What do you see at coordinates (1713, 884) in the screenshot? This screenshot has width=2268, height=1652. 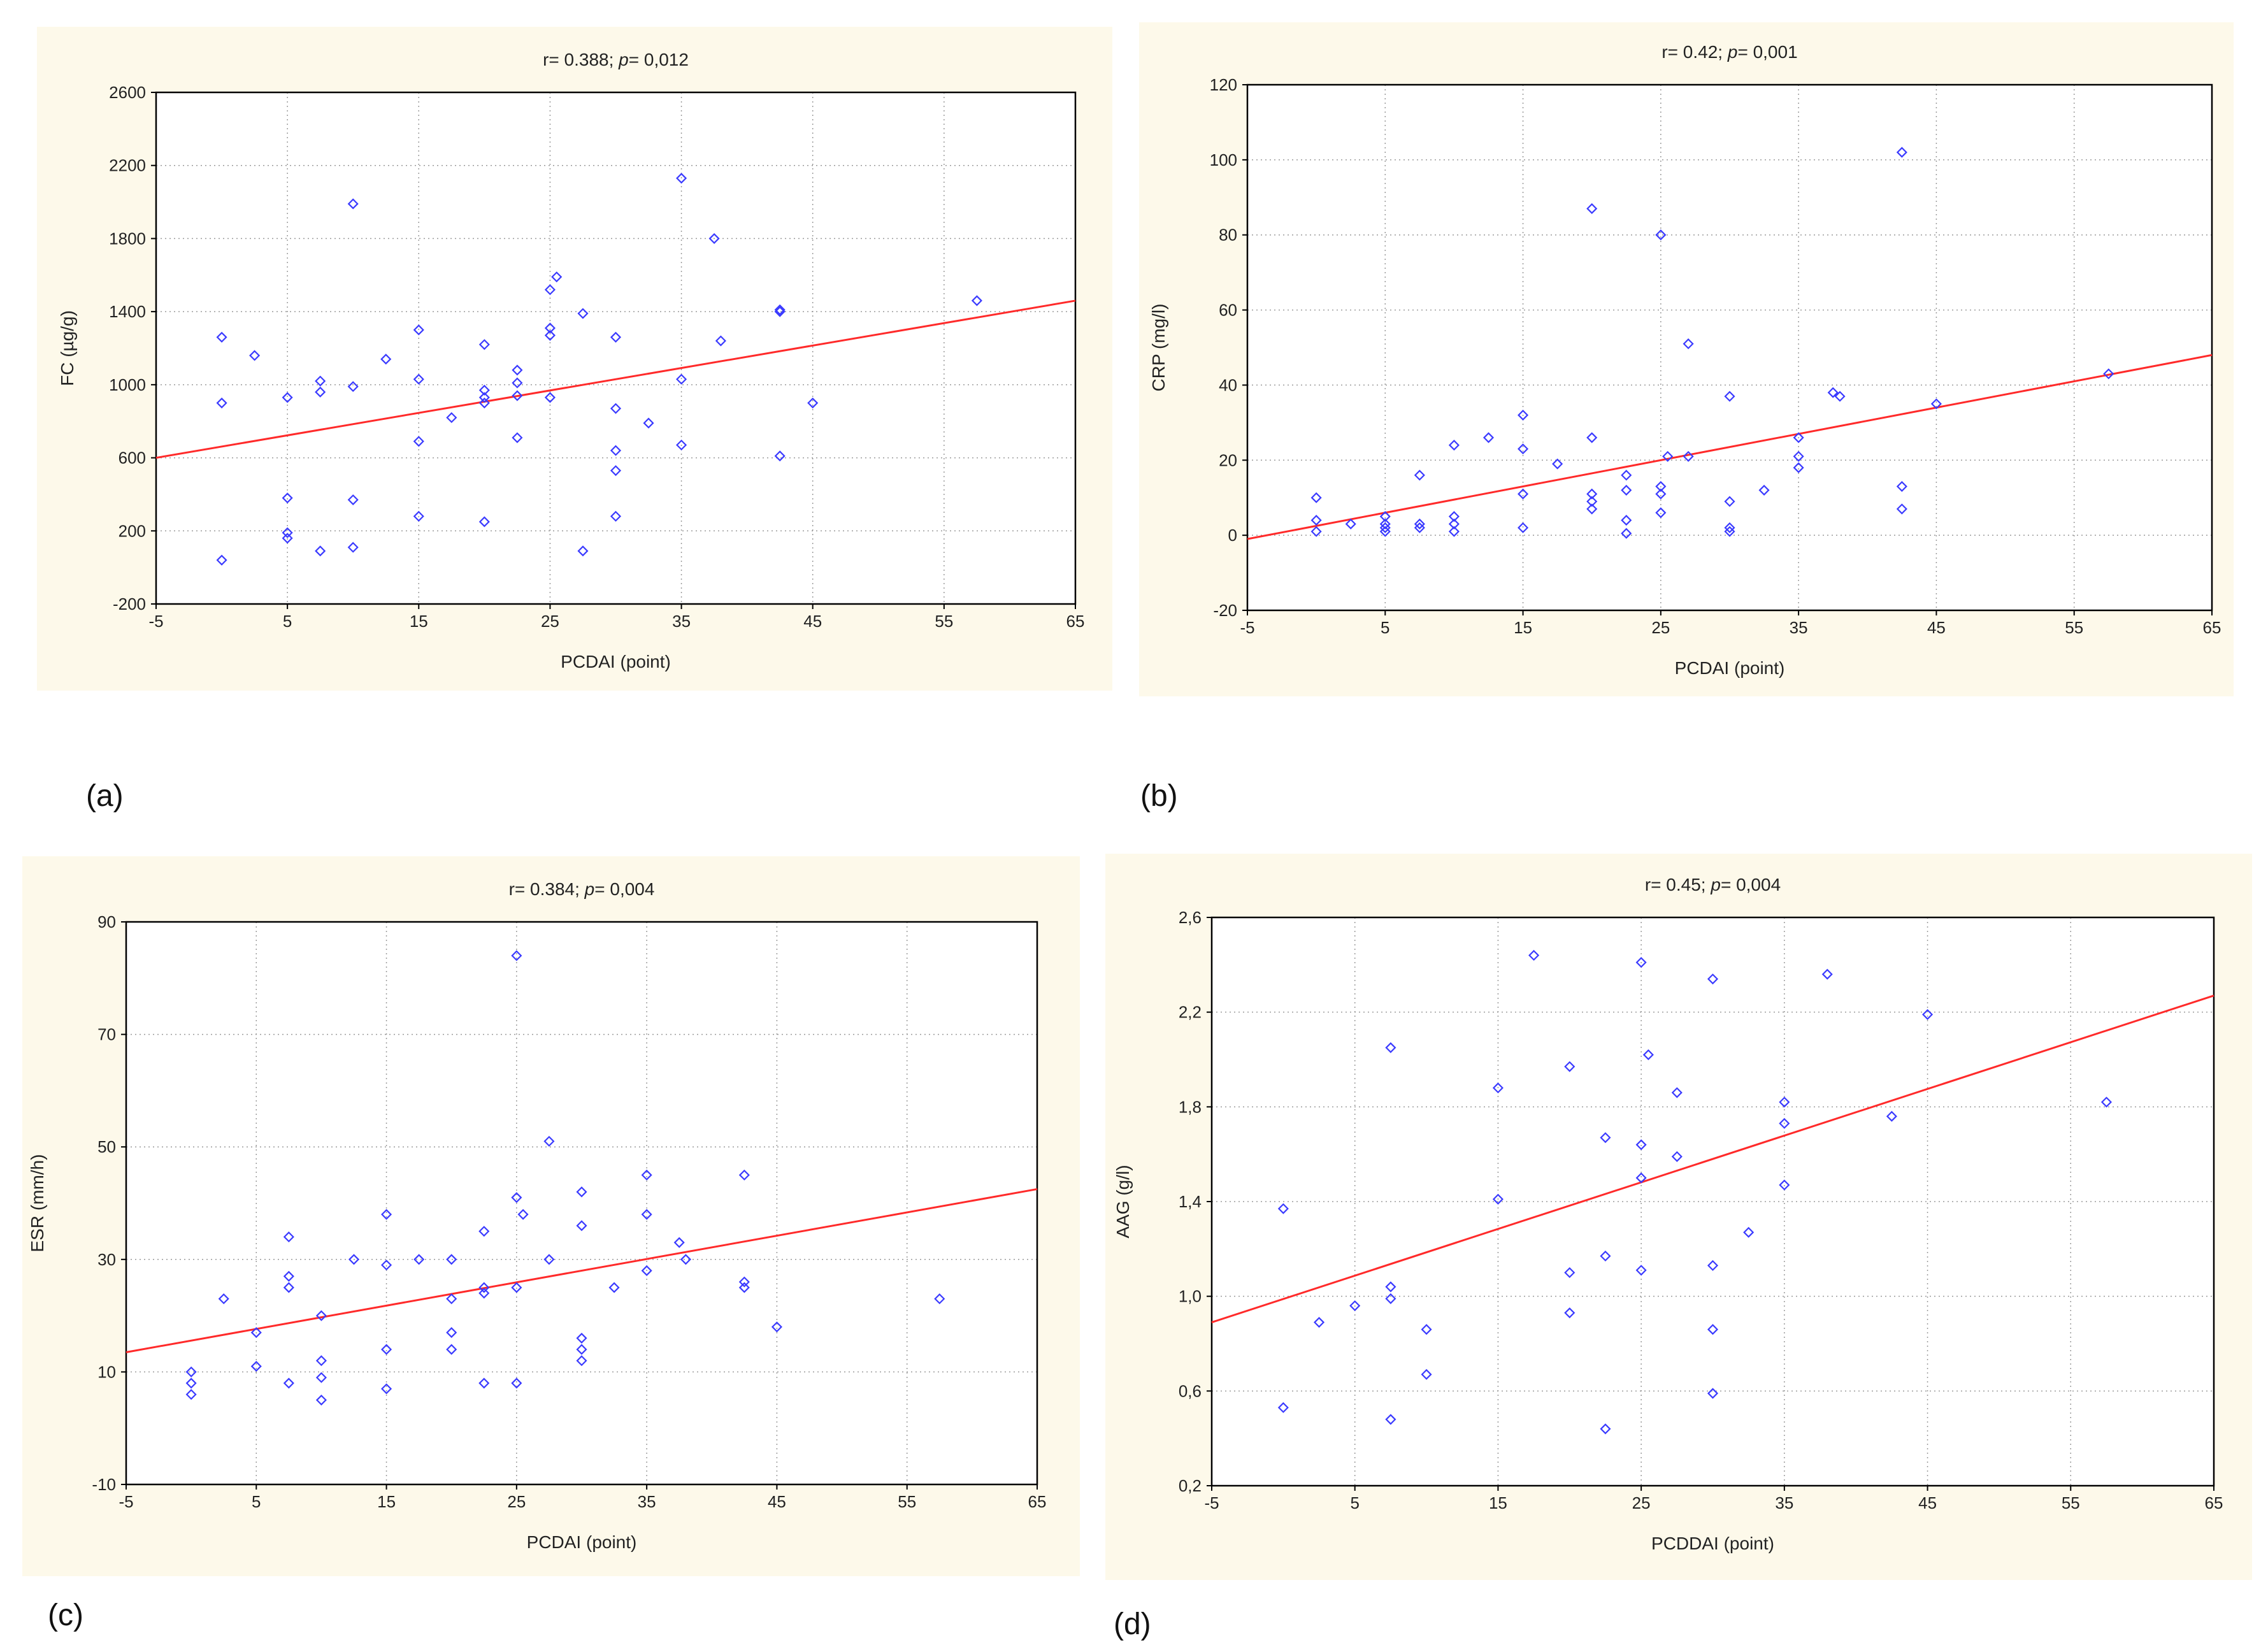 I see `chart-title: r= 0.45; p= 0,004` at bounding box center [1713, 884].